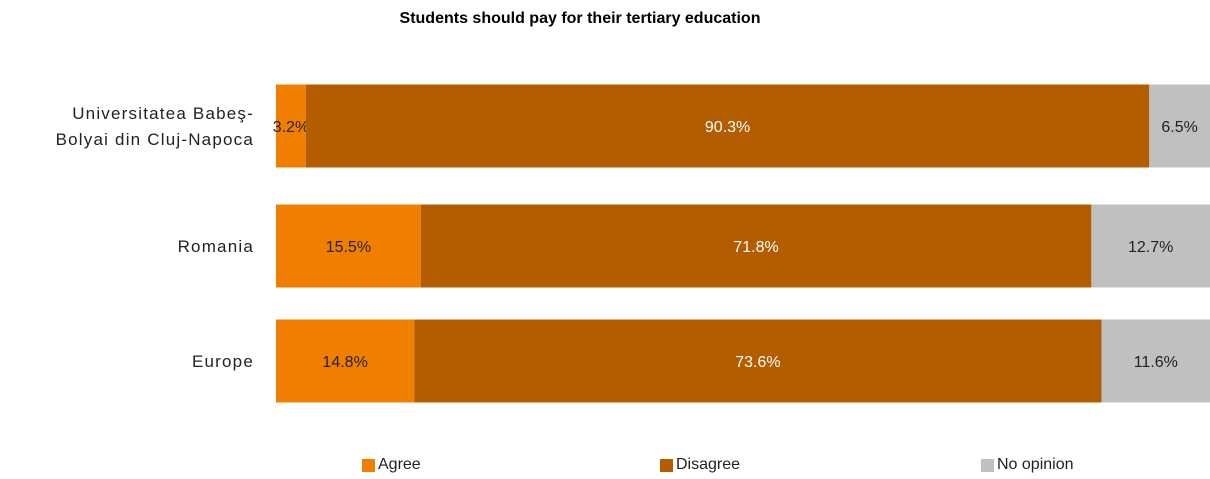  What do you see at coordinates (666, 465) in the screenshot?
I see `legend-swatch-disagree` at bounding box center [666, 465].